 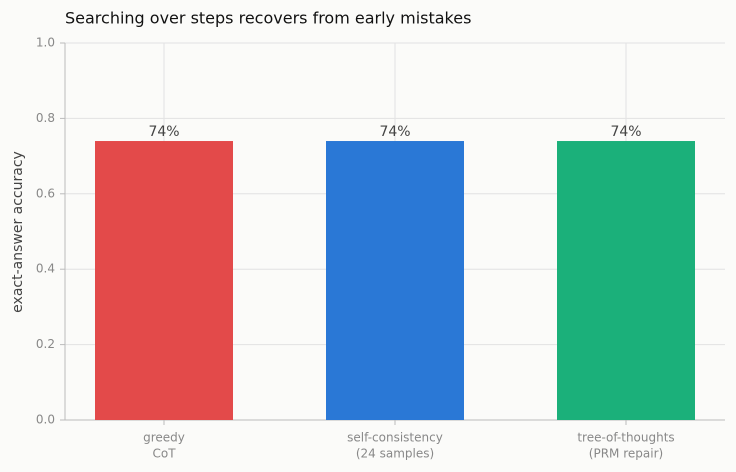 I want to click on y-tick-label: 1.0, so click(x=45, y=43).